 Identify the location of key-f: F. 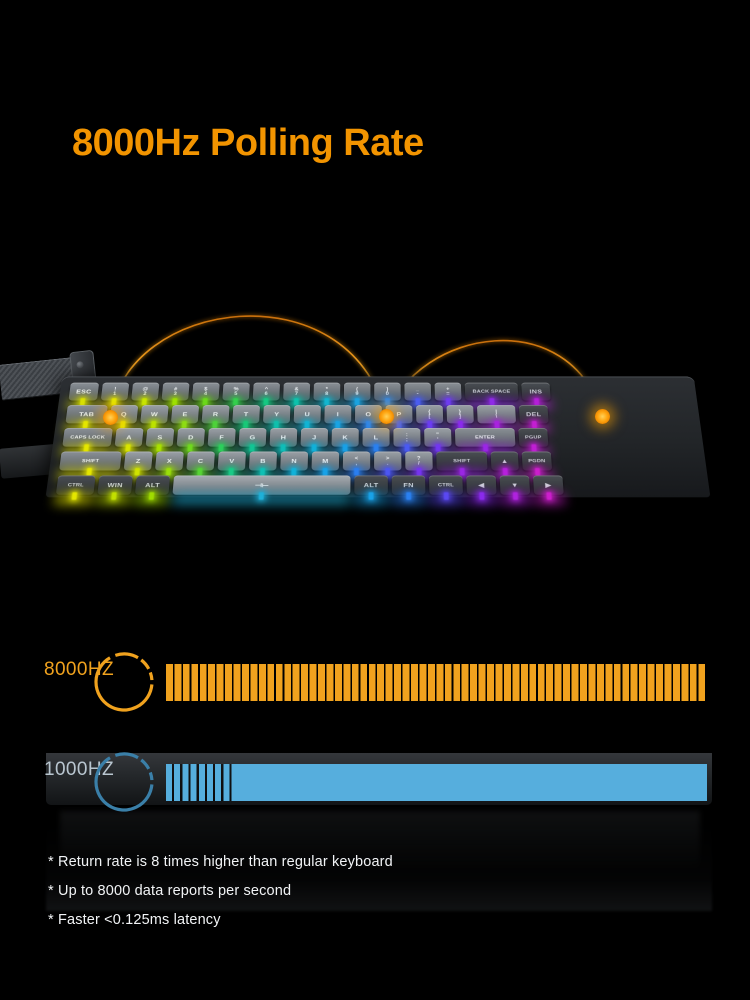
(221, 443).